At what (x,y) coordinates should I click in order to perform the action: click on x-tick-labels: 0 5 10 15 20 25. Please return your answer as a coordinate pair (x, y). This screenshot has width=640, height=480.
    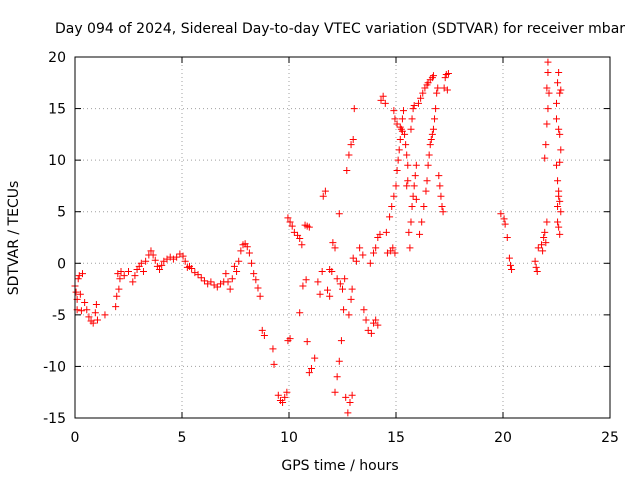
    Looking at the image, I should click on (345, 438).